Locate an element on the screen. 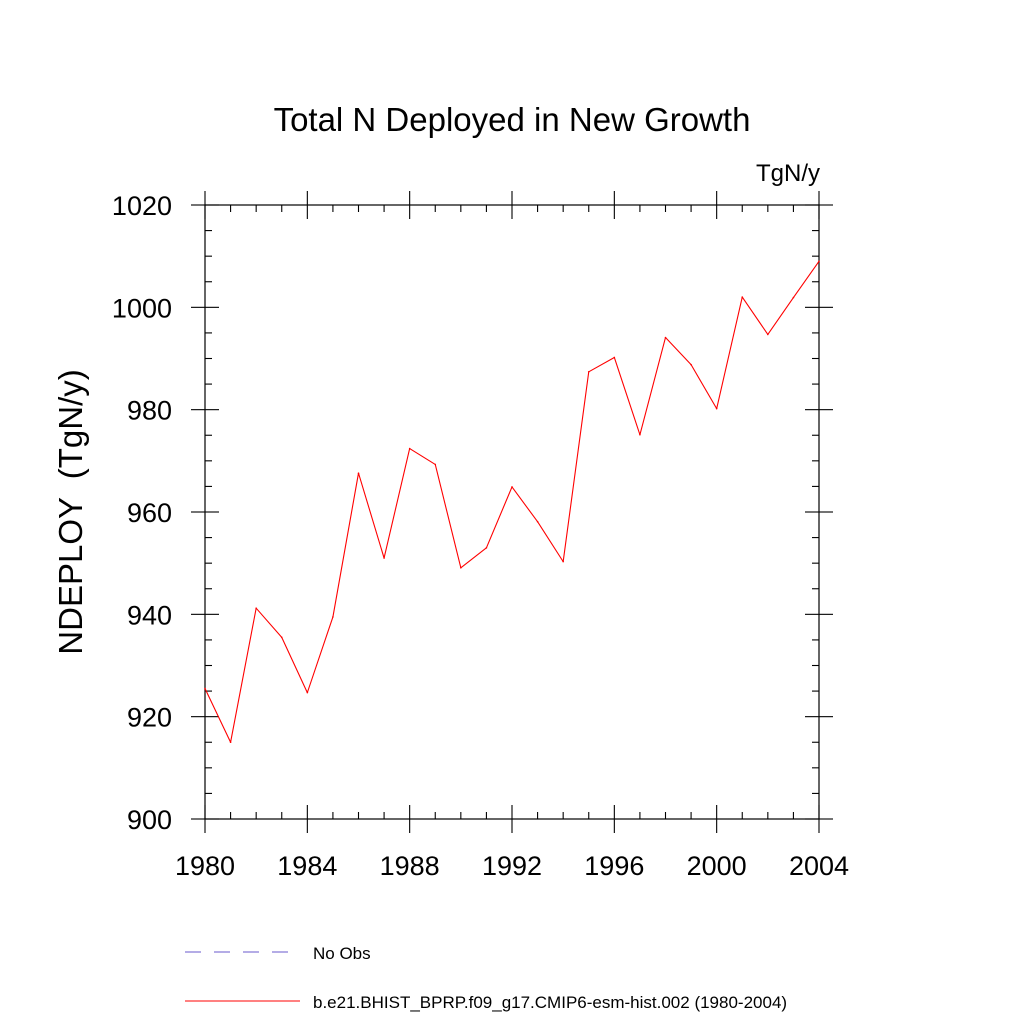 The image size is (1024, 1029). chart-title: Total N Deployed in New Growth is located at coordinates (512, 119).